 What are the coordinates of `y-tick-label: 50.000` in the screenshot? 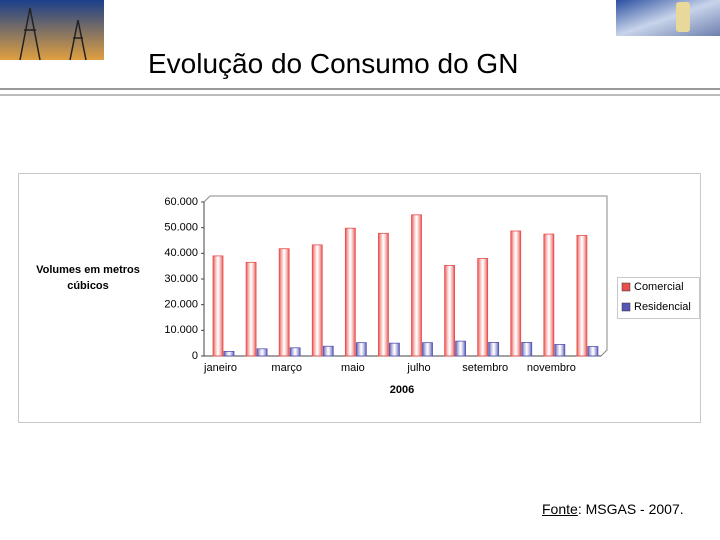 It's located at (181, 228).